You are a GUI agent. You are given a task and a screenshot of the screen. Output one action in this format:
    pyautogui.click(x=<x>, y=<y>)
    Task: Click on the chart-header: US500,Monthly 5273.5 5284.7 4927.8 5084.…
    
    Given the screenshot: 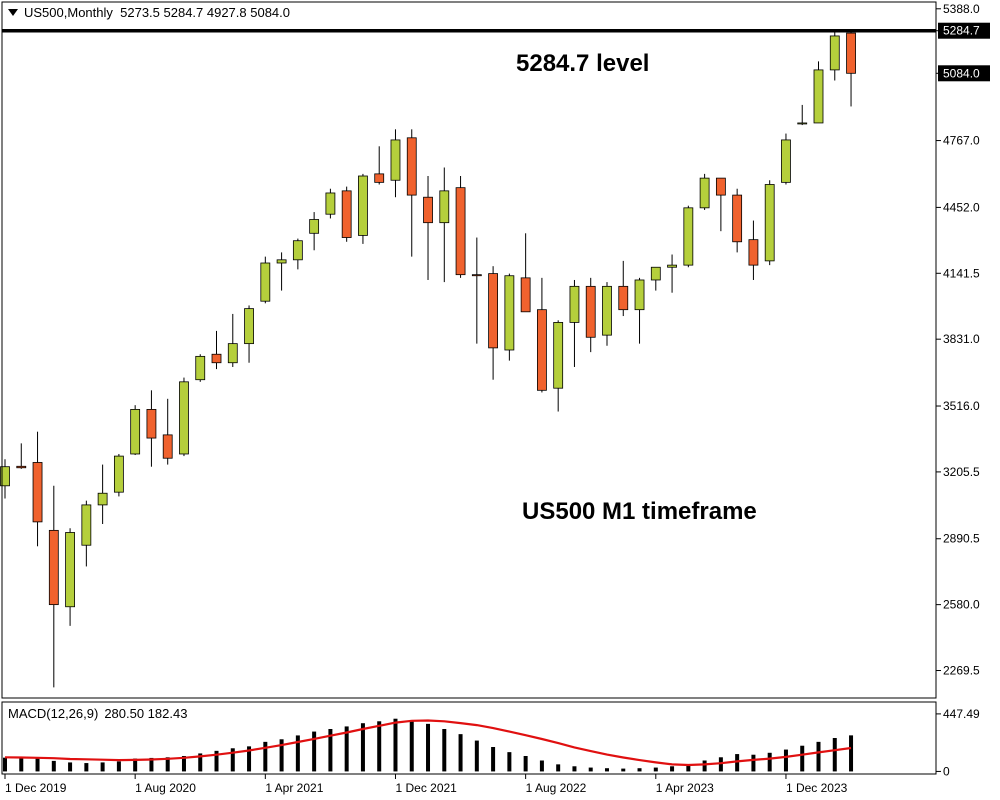 What is the action you would take?
    pyautogui.click(x=149, y=12)
    